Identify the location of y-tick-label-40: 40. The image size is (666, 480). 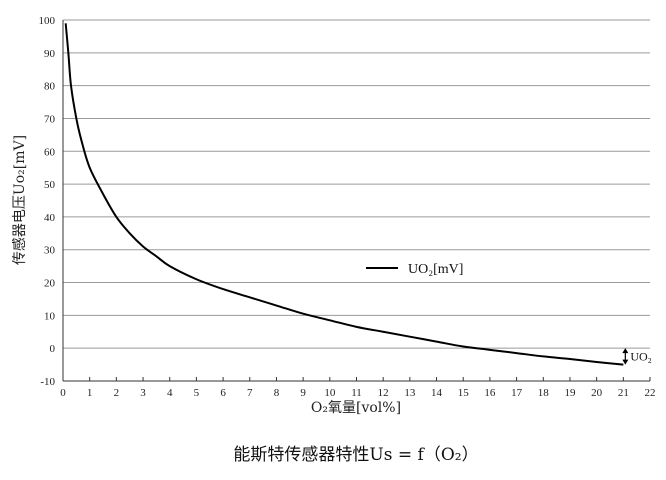
(50, 218).